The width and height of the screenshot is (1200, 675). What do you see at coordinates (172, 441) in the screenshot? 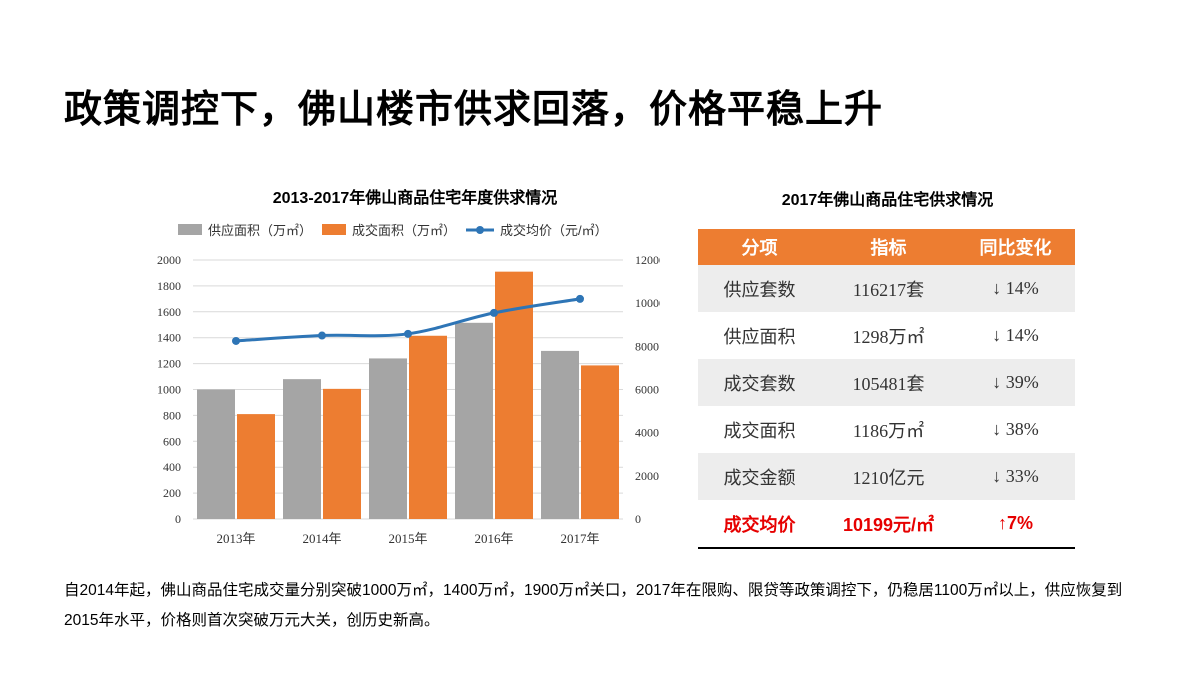
I see `y-left-tick-label: 600` at bounding box center [172, 441].